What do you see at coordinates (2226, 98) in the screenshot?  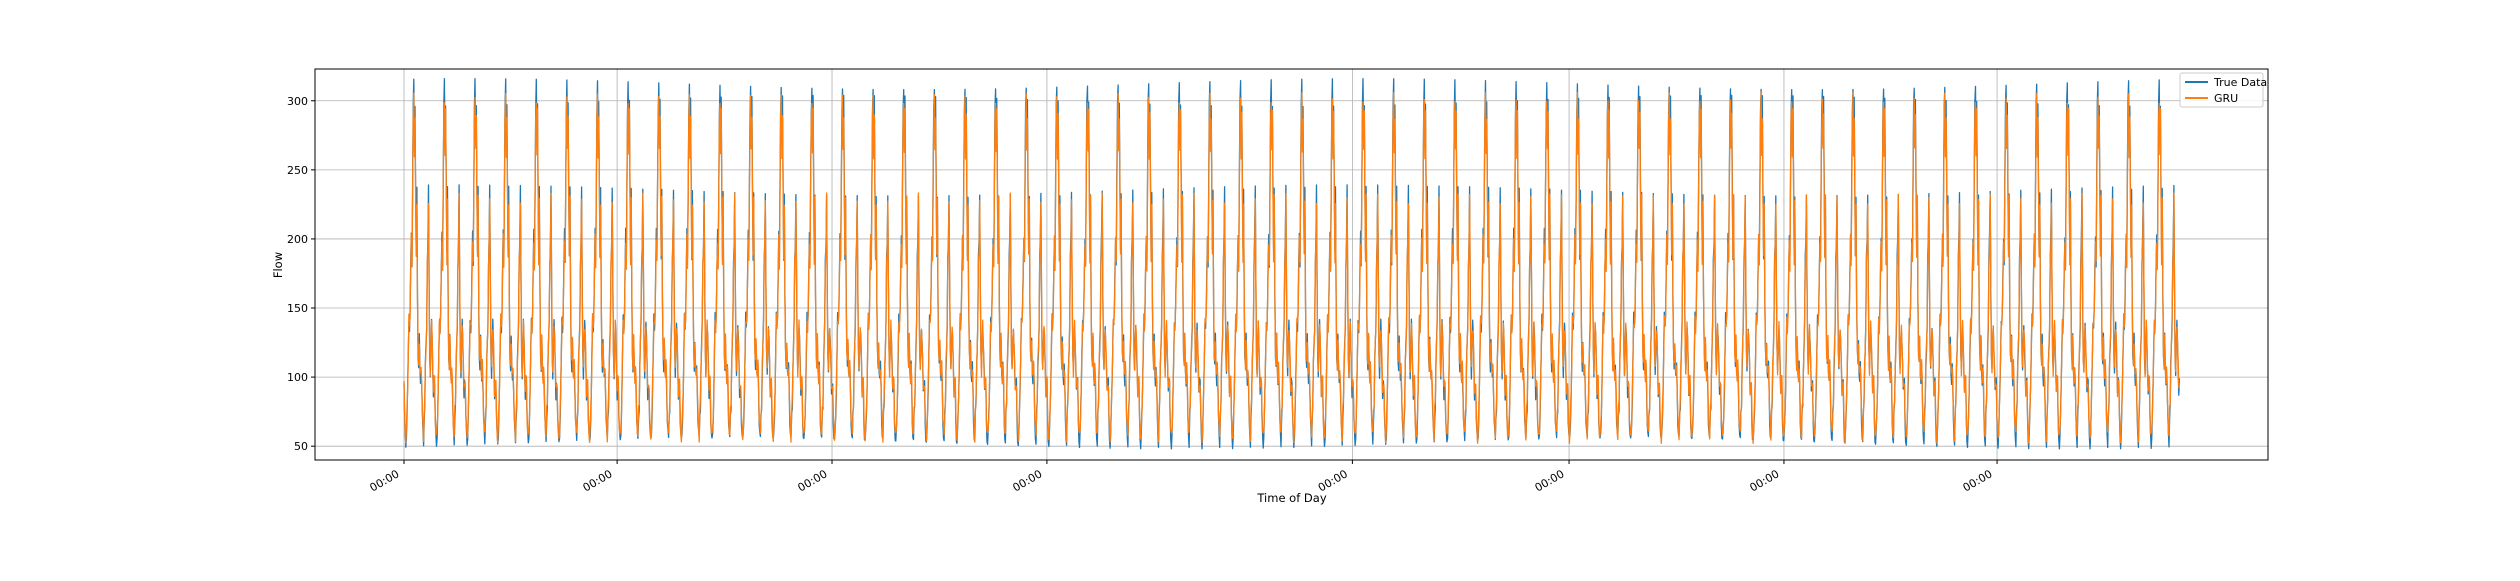 I see `legend-label-gru: GRU` at bounding box center [2226, 98].